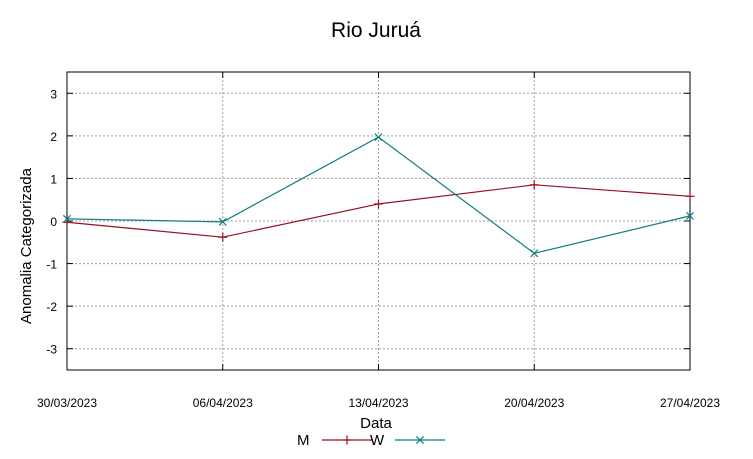 This screenshot has height=459, width=753. Describe the element at coordinates (347, 440) in the screenshot. I see `legend-marker-m` at that location.